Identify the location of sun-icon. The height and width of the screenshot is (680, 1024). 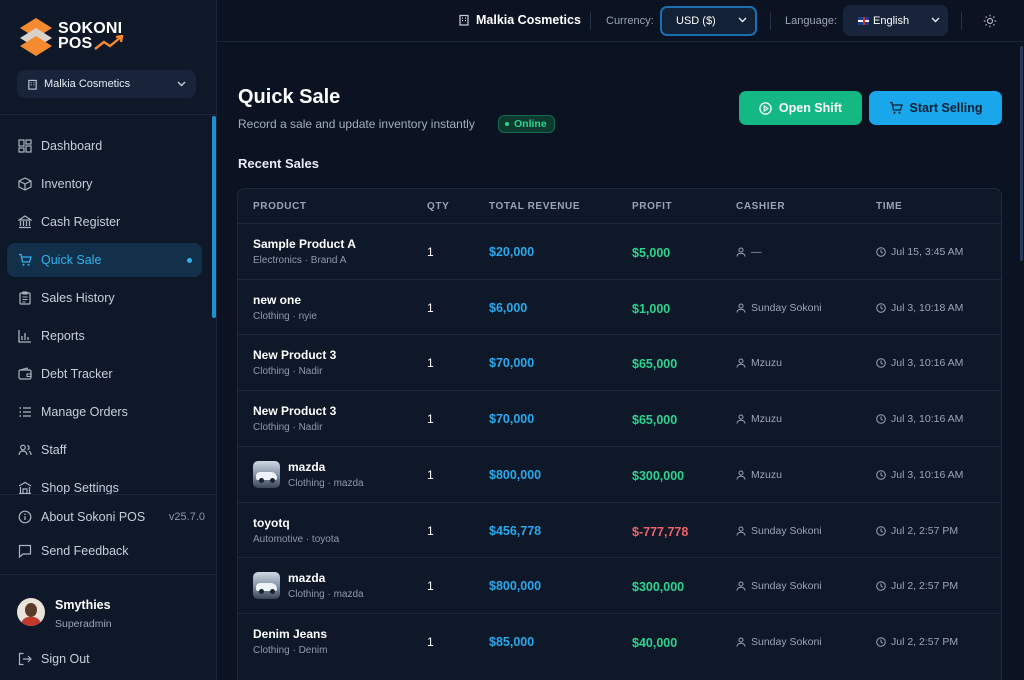
(990, 21).